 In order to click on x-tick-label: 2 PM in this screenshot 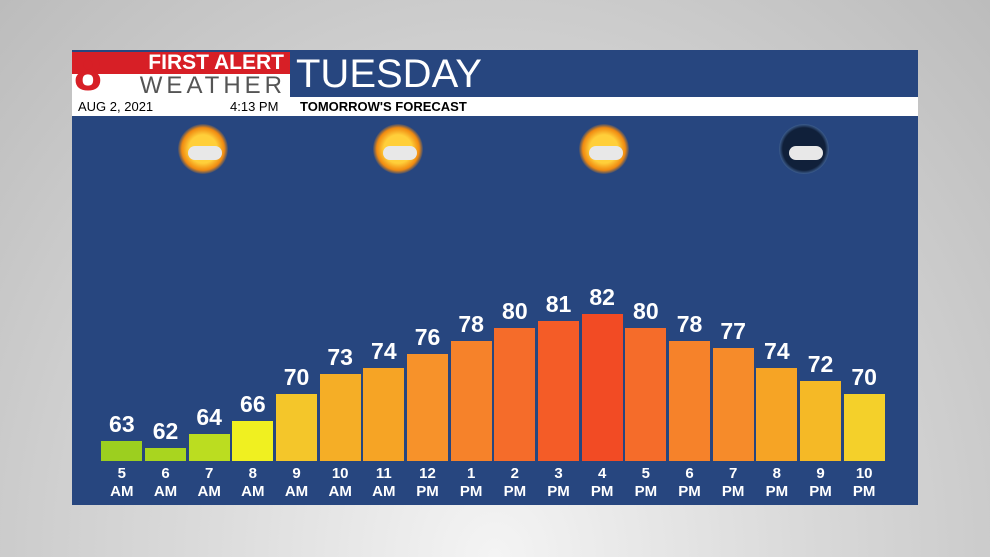, I will do `click(515, 482)`.